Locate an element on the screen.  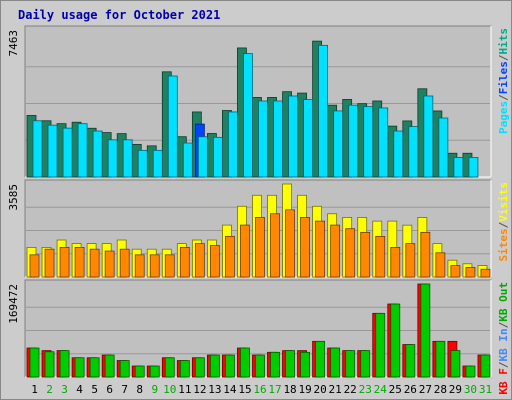
x-tick-label: 2 is located at coordinates (49, 389).